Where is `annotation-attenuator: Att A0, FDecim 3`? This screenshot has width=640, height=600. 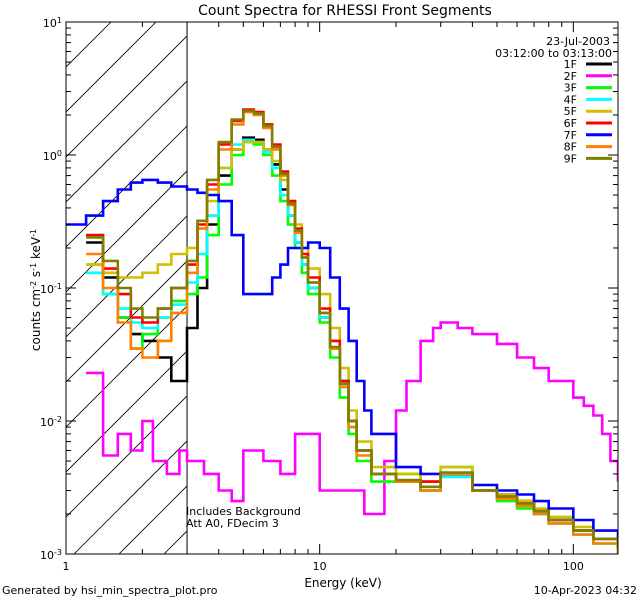
annotation-attenuator: Att A0, FDecim 3 is located at coordinates (232, 523).